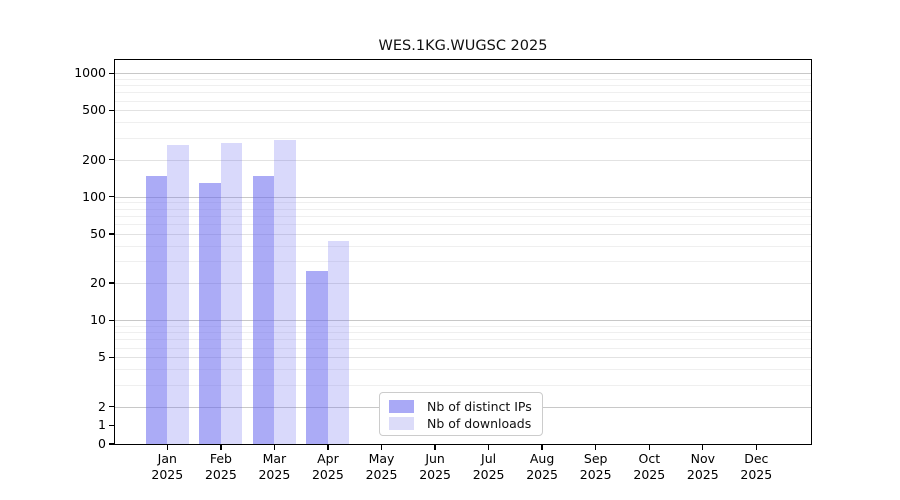  Describe the element at coordinates (338, 342) in the screenshot. I see `bar-downloads-apr` at that location.